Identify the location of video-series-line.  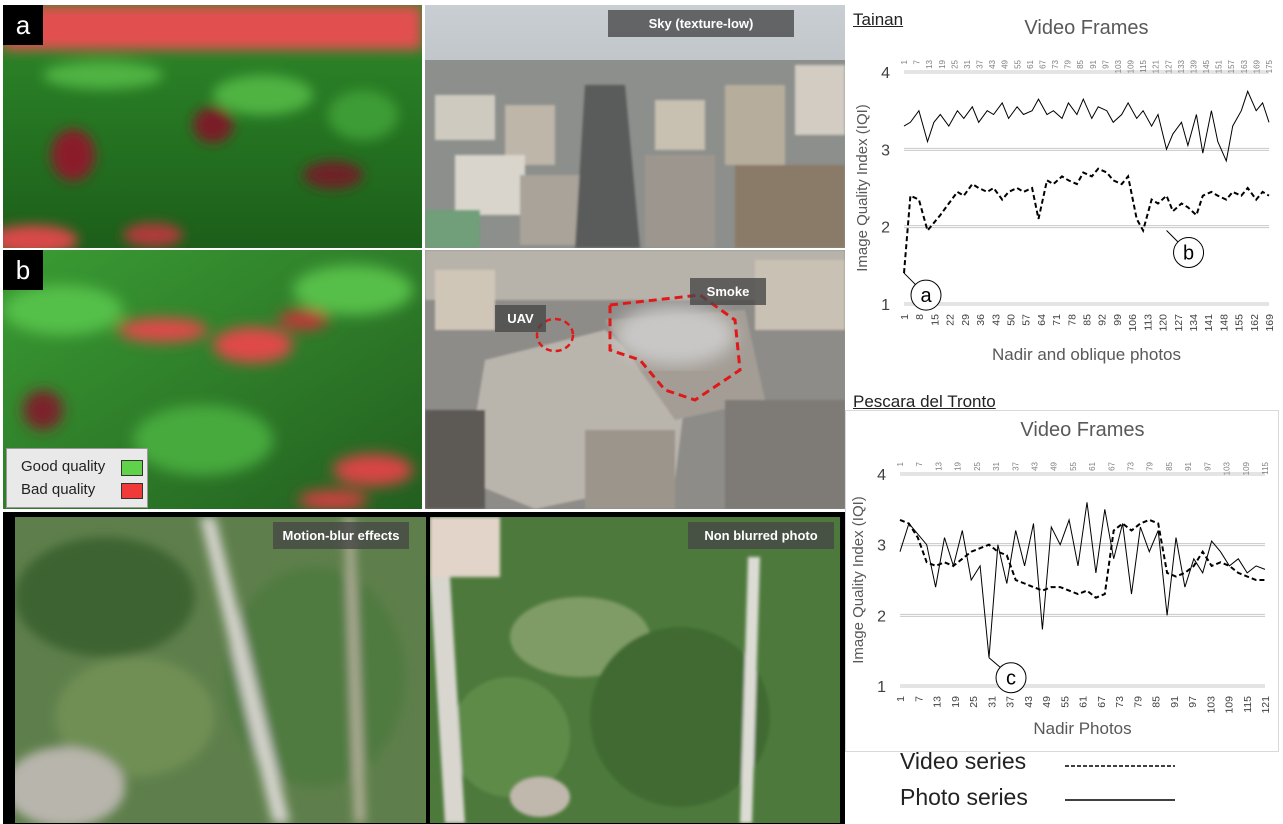
(1082, 558).